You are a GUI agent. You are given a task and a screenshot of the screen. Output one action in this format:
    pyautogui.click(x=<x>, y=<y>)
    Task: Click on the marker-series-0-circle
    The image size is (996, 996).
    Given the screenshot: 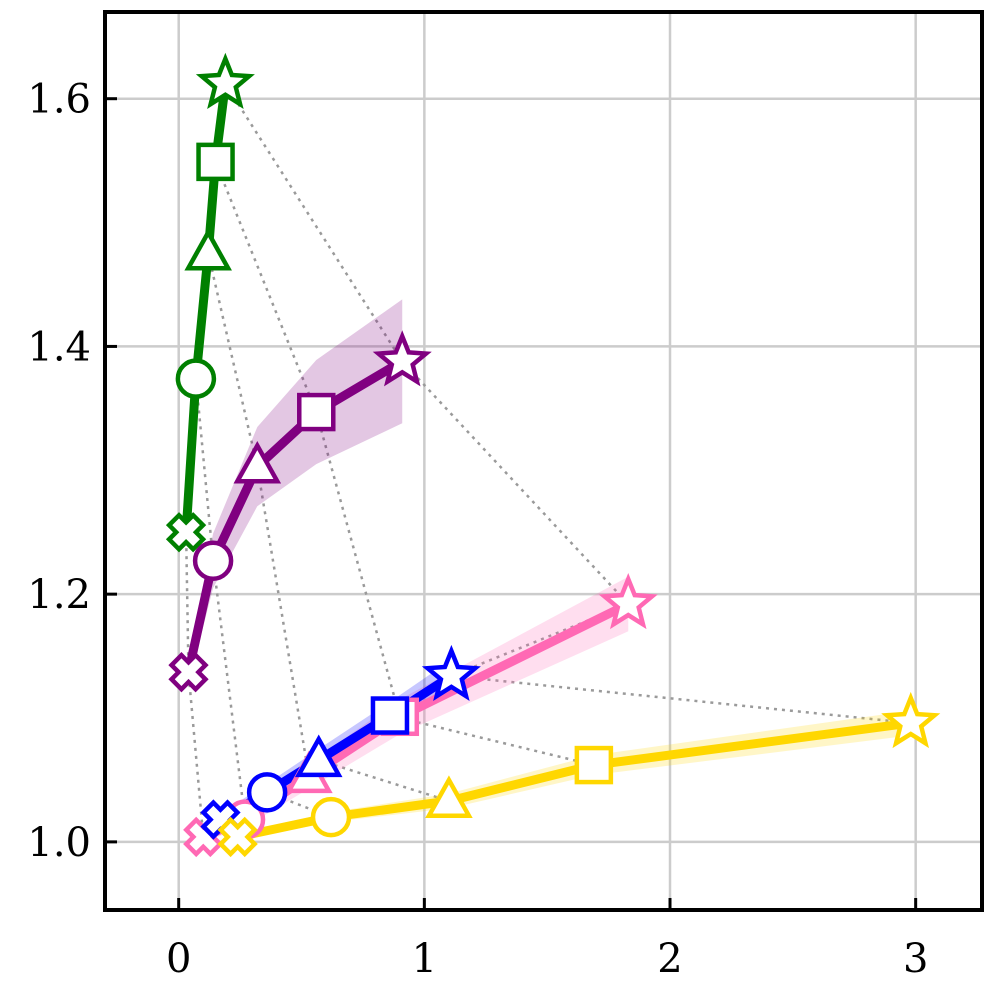 What is the action you would take?
    pyautogui.click(x=196, y=379)
    